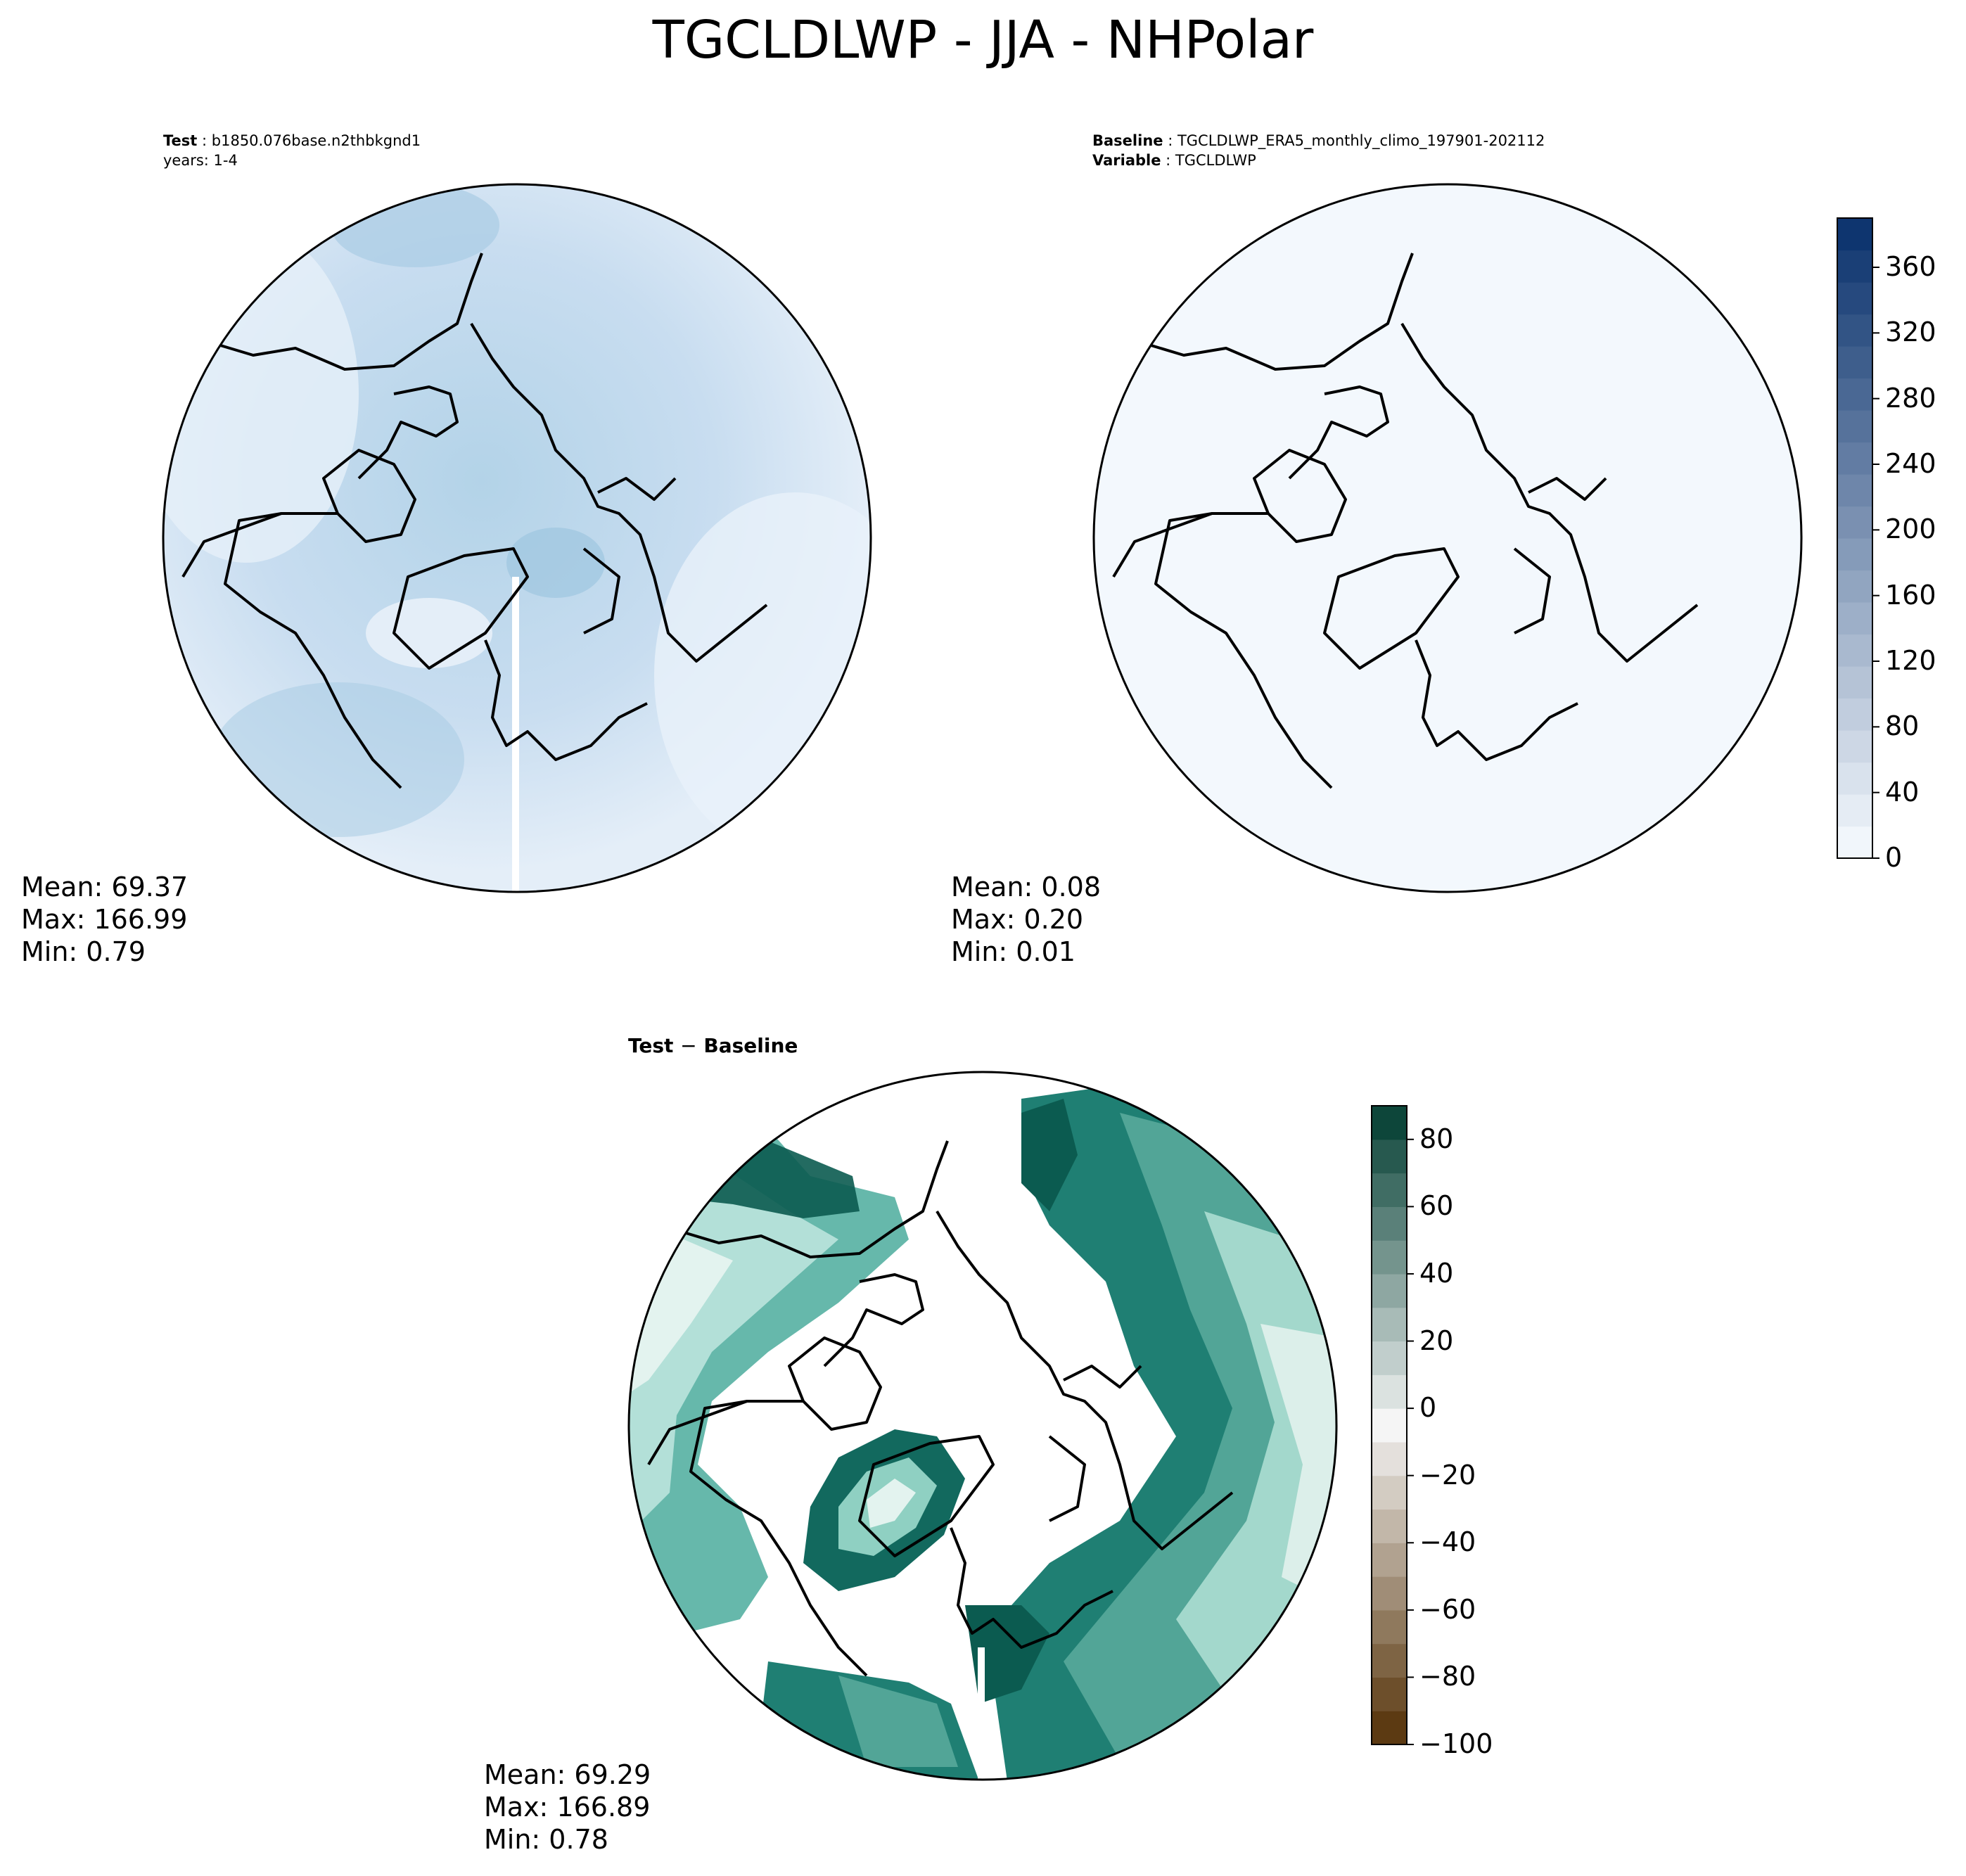 The height and width of the screenshot is (1876, 1966). I want to click on test-case-name: b1850.076base.n2thbkgnd1, so click(316, 140).